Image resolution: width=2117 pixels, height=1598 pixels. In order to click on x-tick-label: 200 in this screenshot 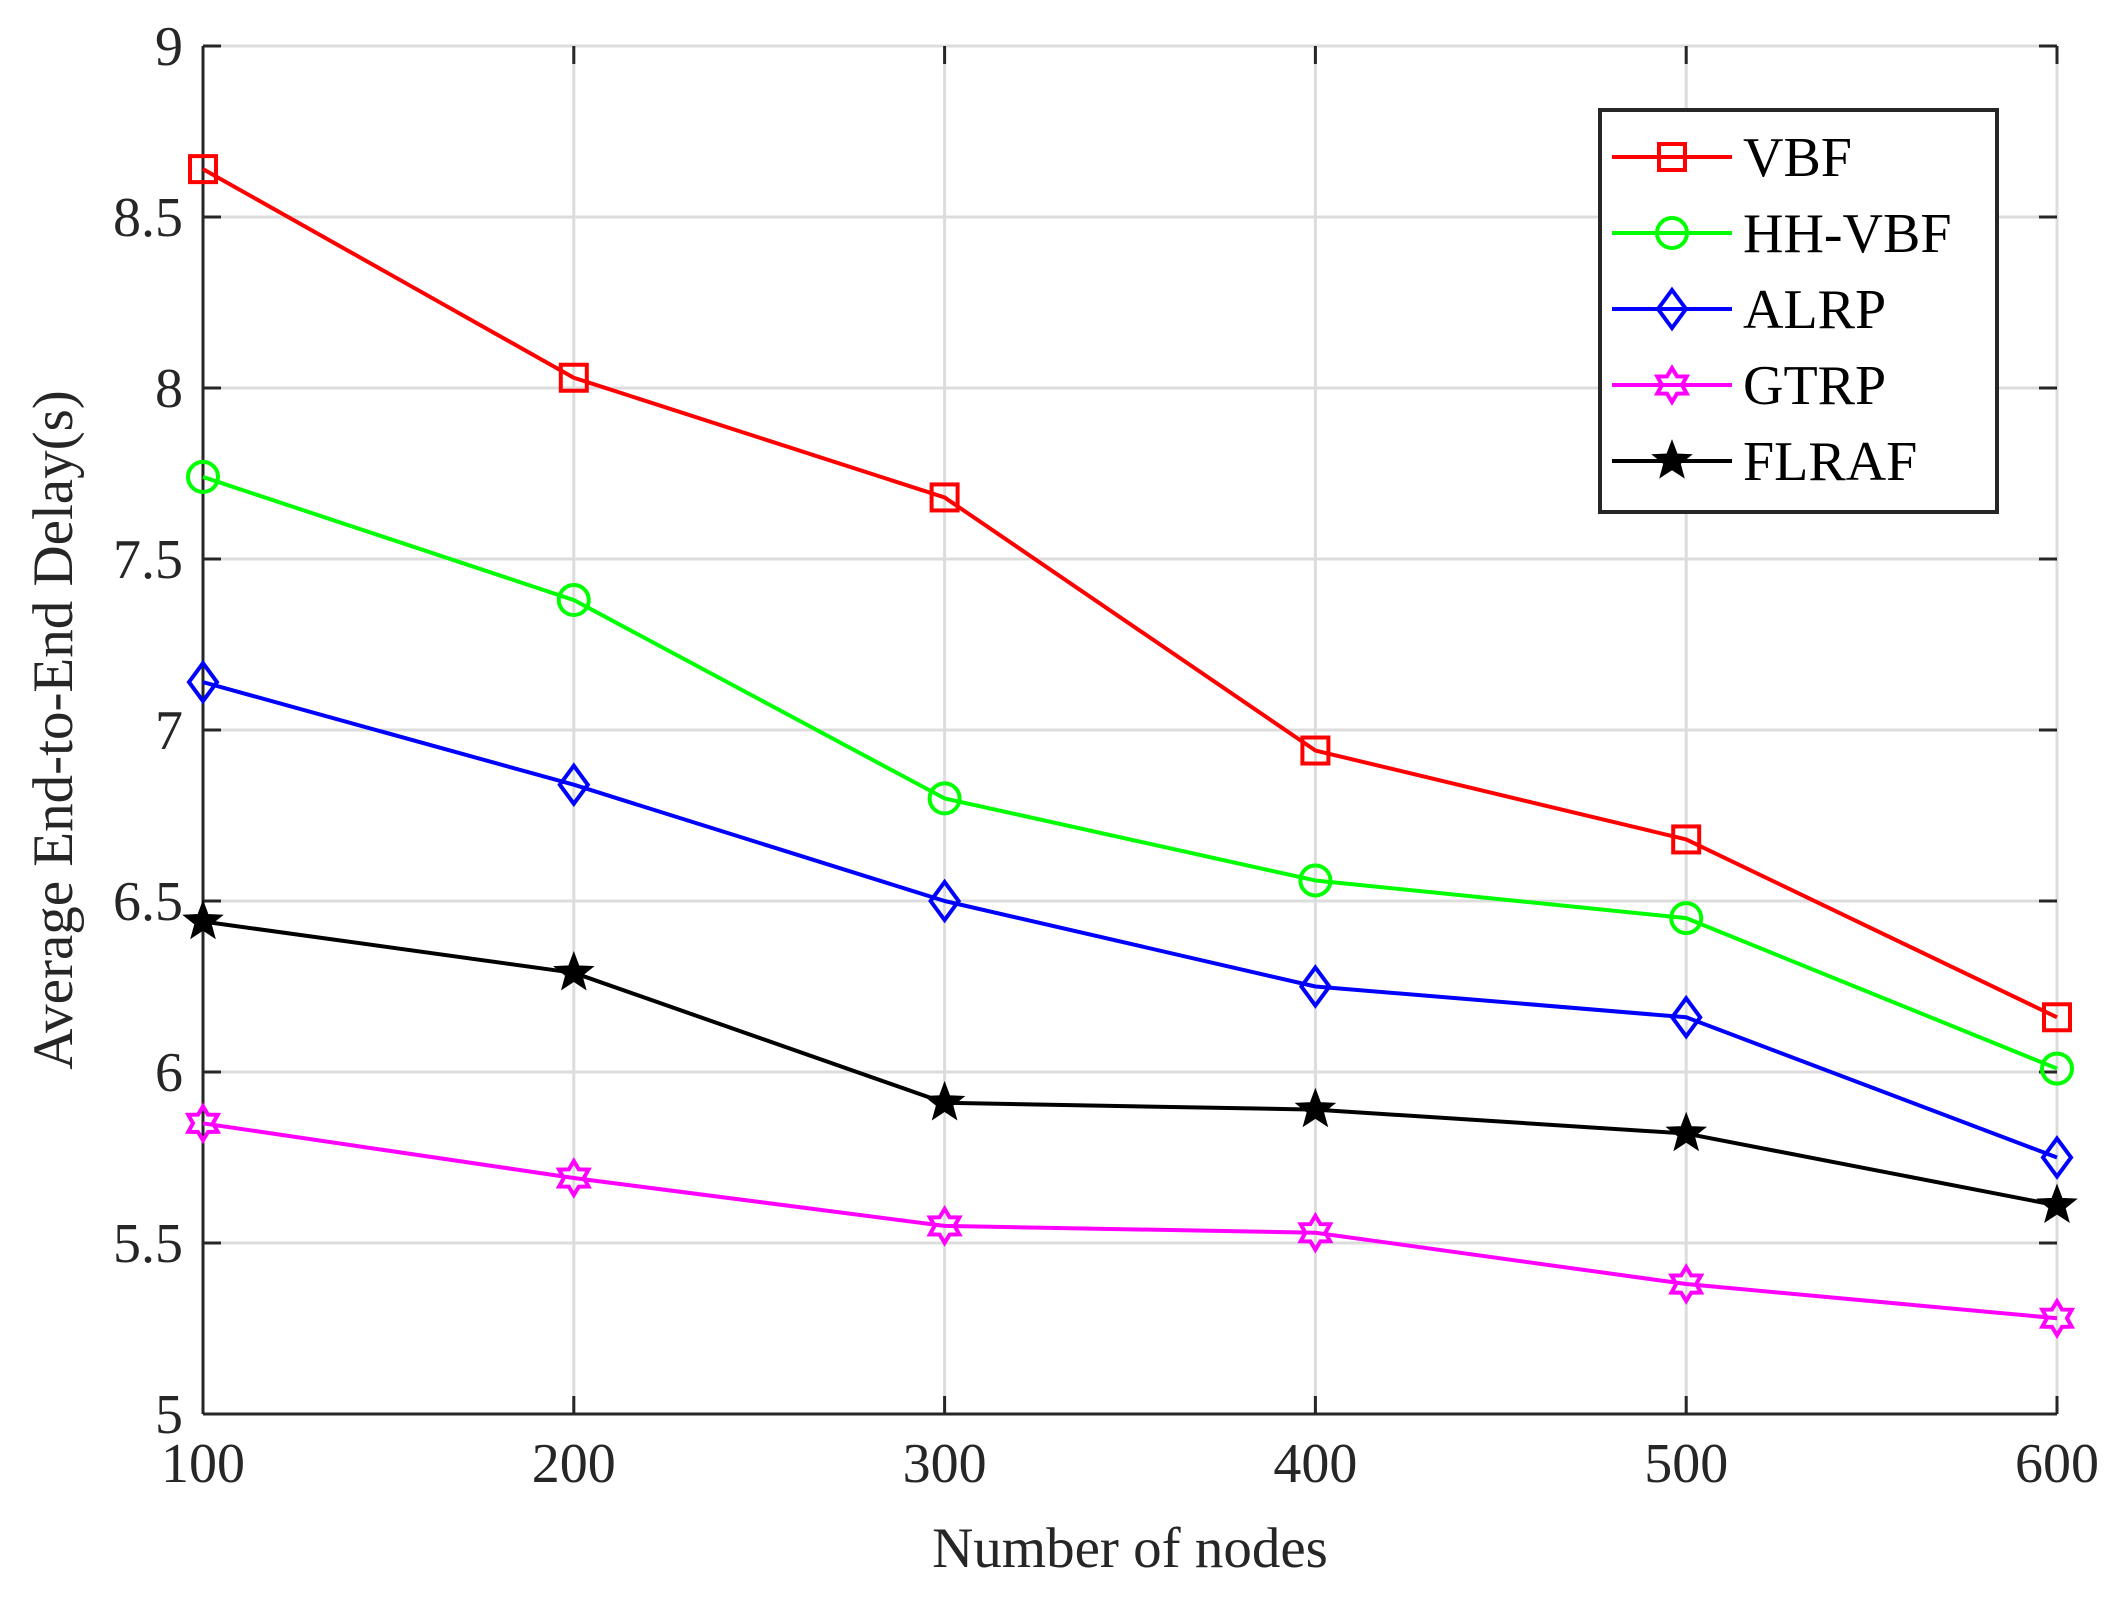, I will do `click(574, 1464)`.